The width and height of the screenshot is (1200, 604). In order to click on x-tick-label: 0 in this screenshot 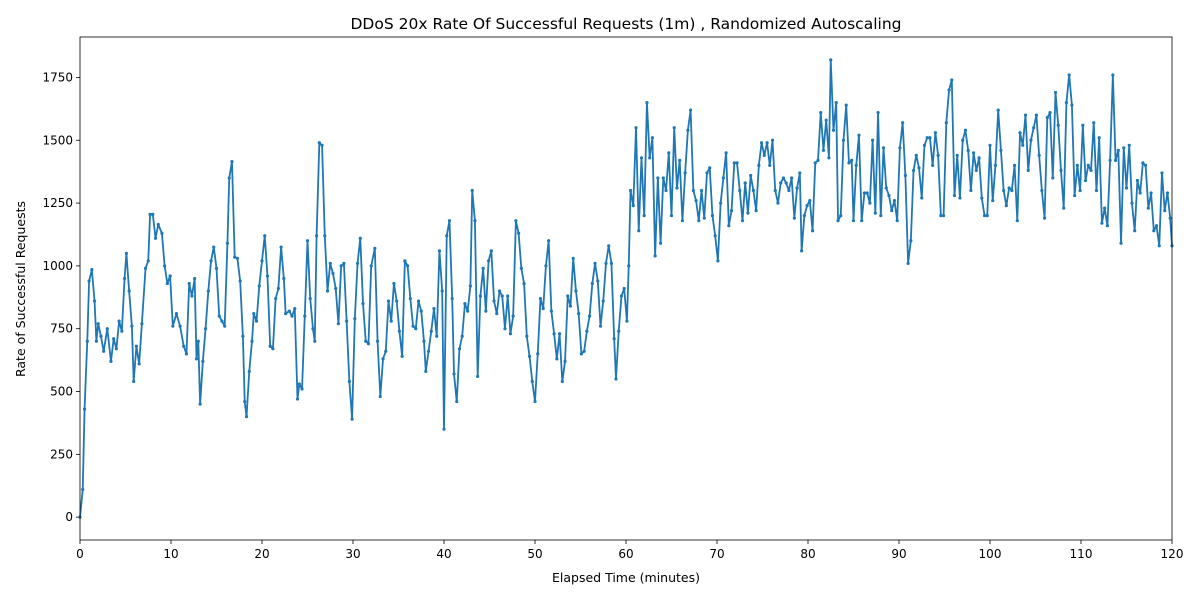, I will do `click(80, 554)`.